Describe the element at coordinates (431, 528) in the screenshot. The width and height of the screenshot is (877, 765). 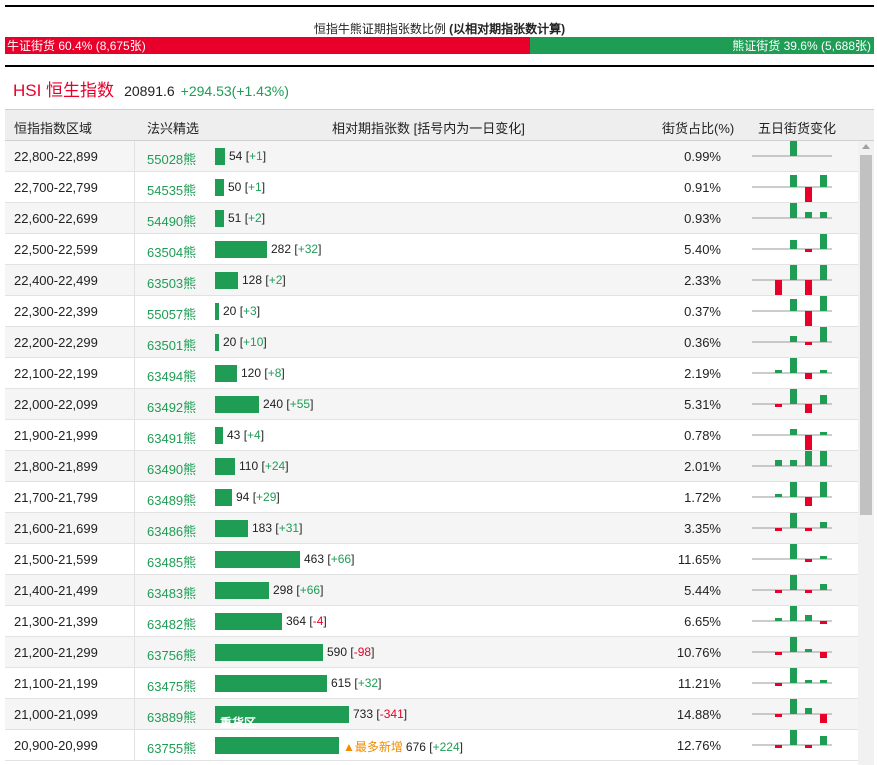
I see `table-row: 21,600-21,699 63486熊 183 [+31] 3.35%` at that location.